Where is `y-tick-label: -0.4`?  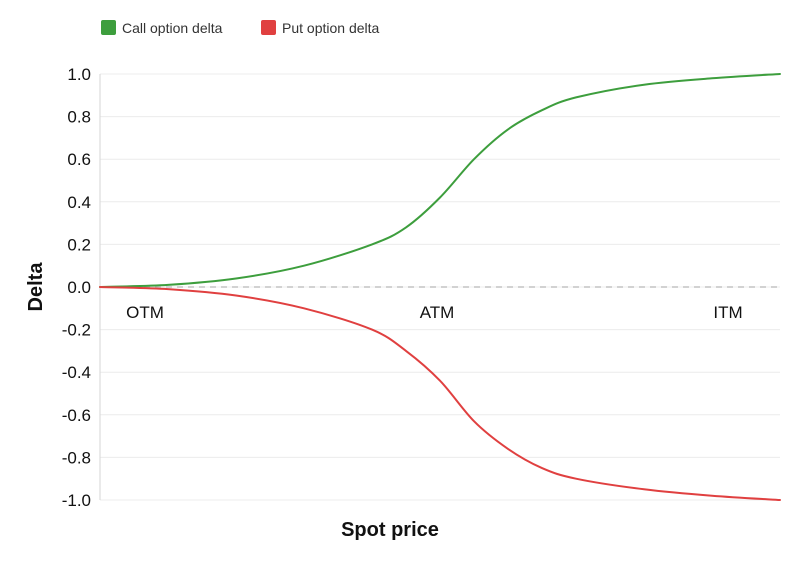
y-tick-label: -0.4 is located at coordinates (76, 372).